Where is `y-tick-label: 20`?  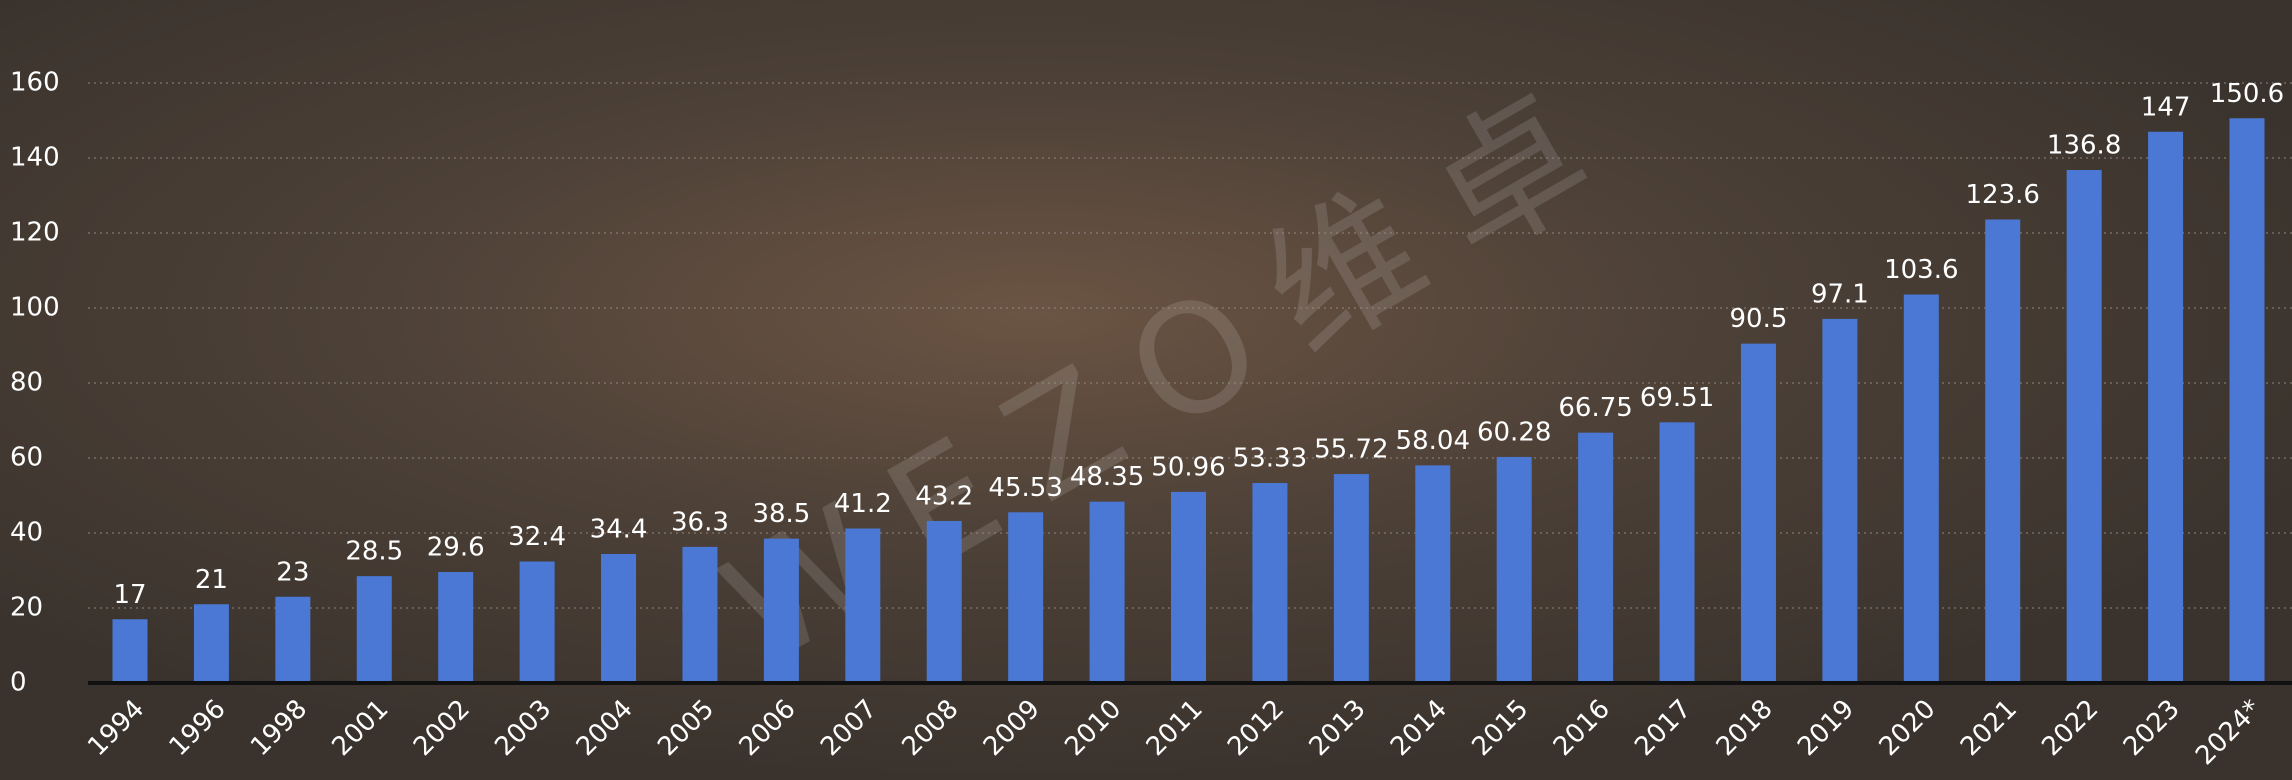 y-tick-label: 20 is located at coordinates (26, 608).